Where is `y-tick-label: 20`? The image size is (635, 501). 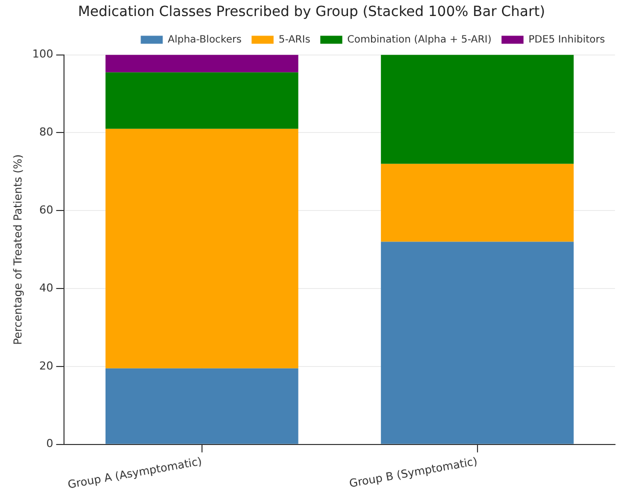
y-tick-label: 20 is located at coordinates (46, 365).